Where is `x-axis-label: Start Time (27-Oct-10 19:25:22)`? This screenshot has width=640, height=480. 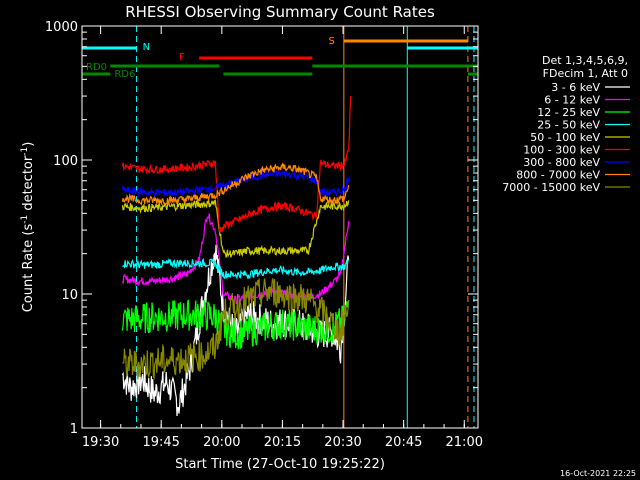
x-axis-label: Start Time (27-Oct-10 19:25:22) is located at coordinates (280, 464).